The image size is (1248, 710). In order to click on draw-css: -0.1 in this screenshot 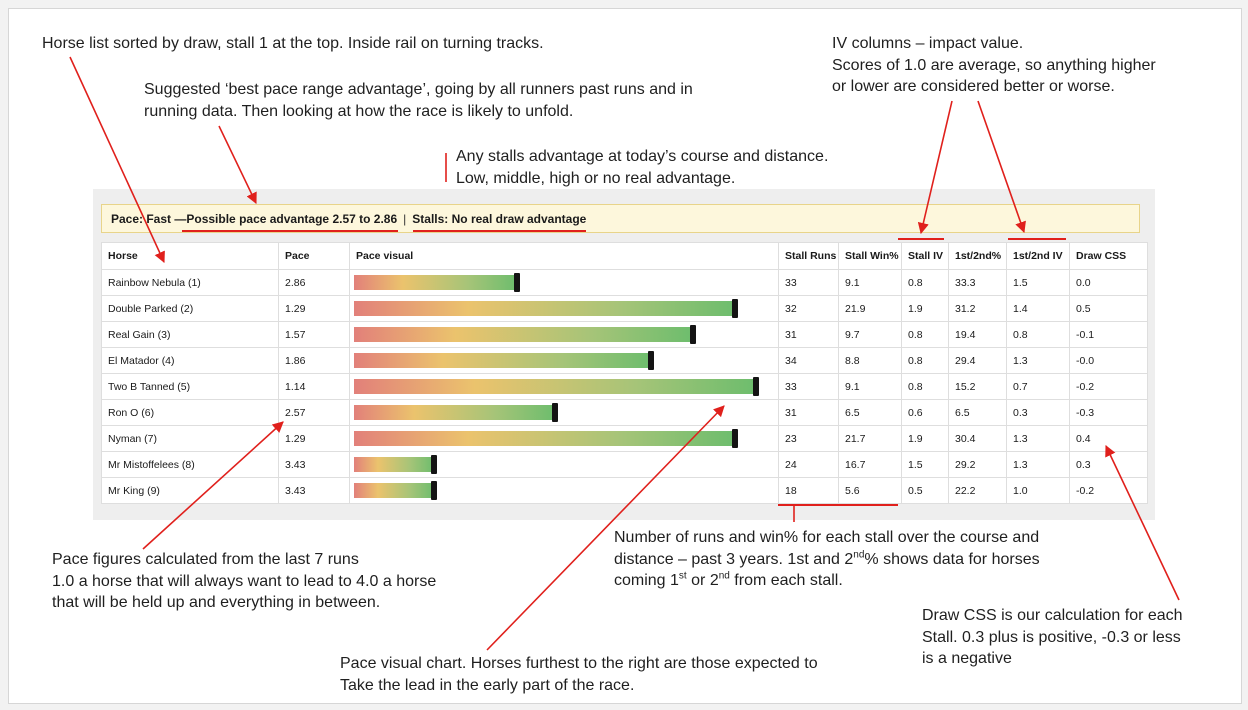, I will do `click(1108, 334)`.